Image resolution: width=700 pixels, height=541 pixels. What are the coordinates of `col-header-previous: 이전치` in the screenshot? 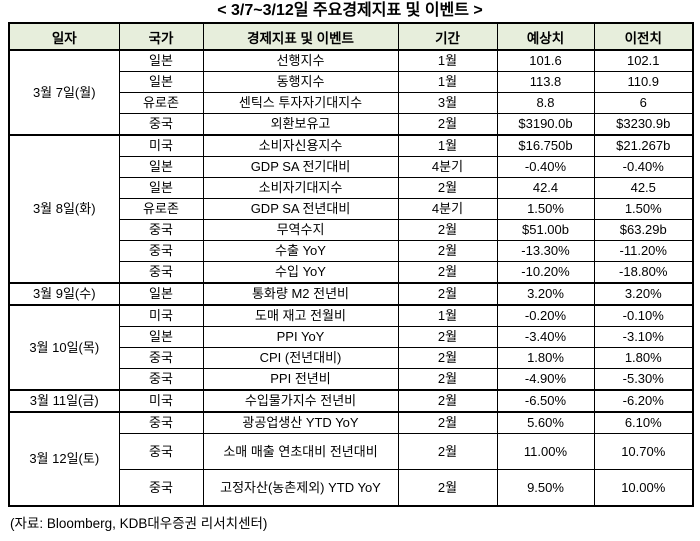 It's located at (643, 36).